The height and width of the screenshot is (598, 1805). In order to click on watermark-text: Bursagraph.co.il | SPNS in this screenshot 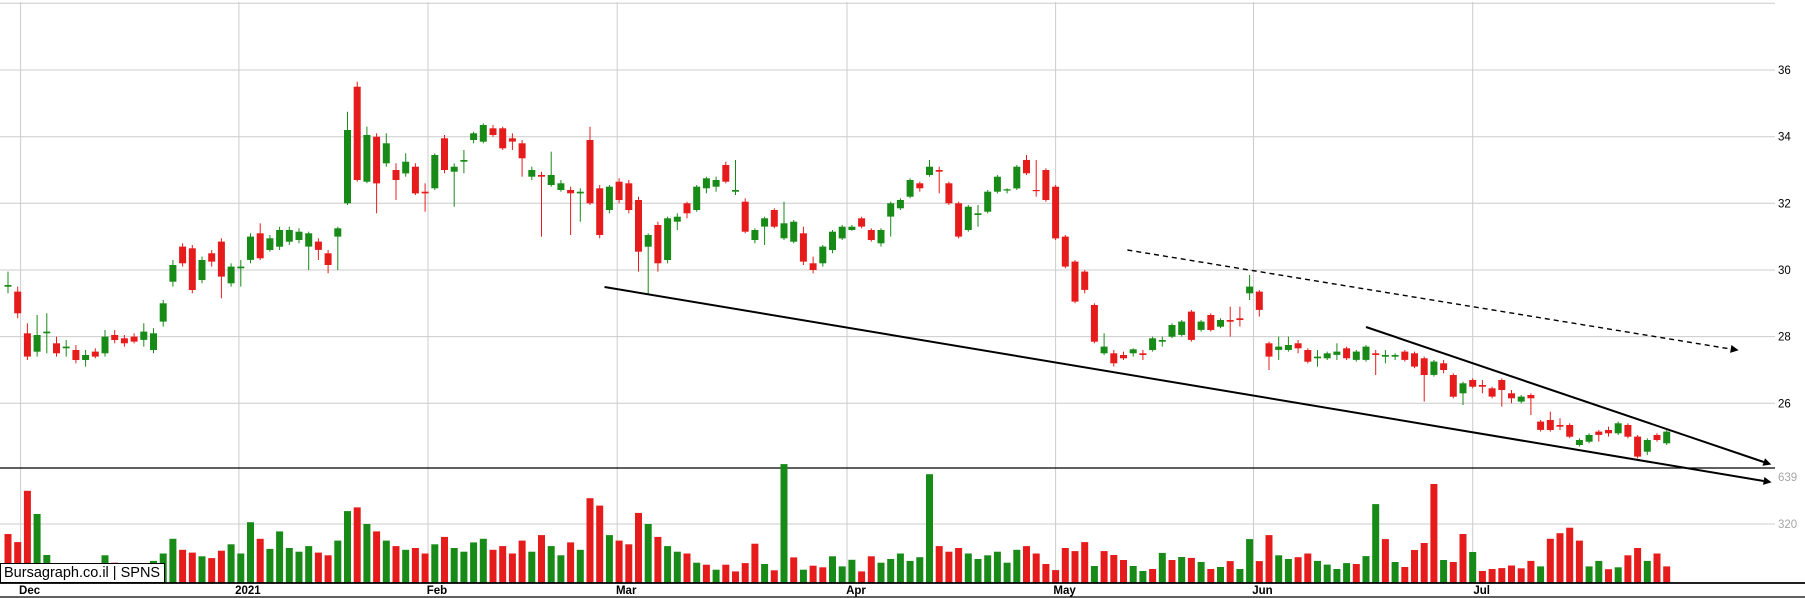, I will do `click(82, 573)`.